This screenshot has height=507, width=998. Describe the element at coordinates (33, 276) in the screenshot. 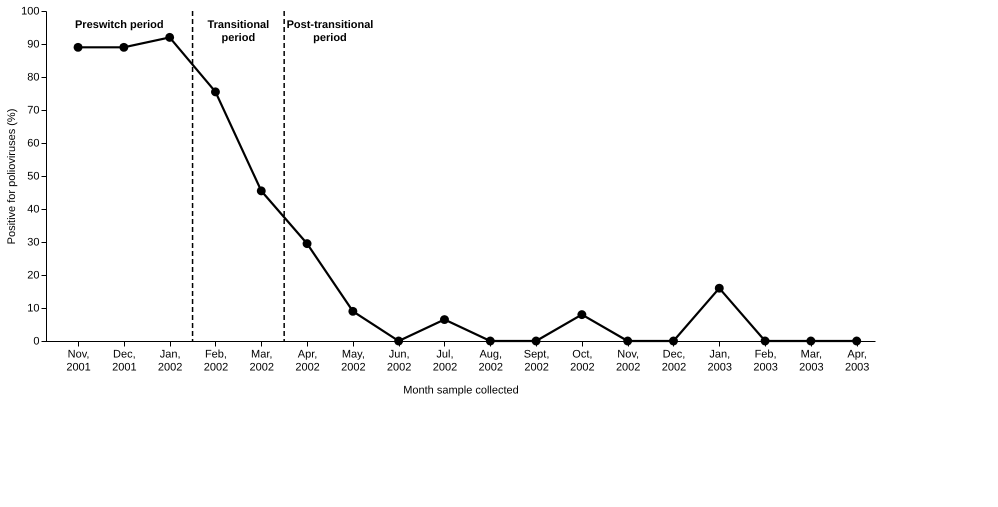

I see `y-tick-label: 20` at that location.